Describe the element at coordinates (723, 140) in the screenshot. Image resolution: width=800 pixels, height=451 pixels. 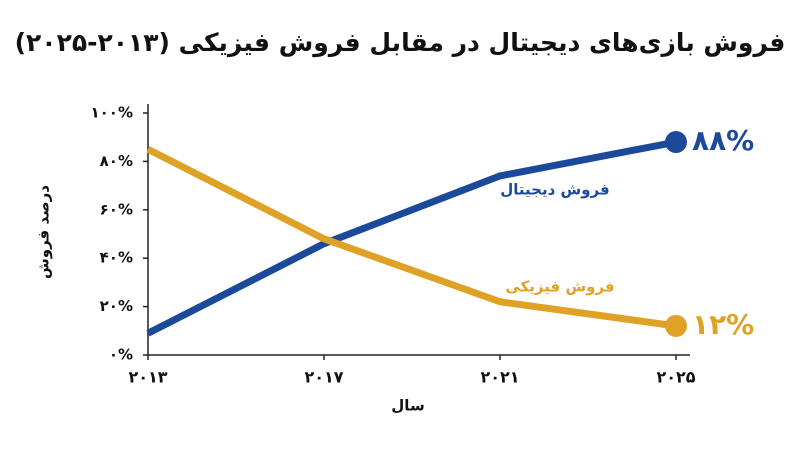
I see `value-label: ۸۸%` at that location.